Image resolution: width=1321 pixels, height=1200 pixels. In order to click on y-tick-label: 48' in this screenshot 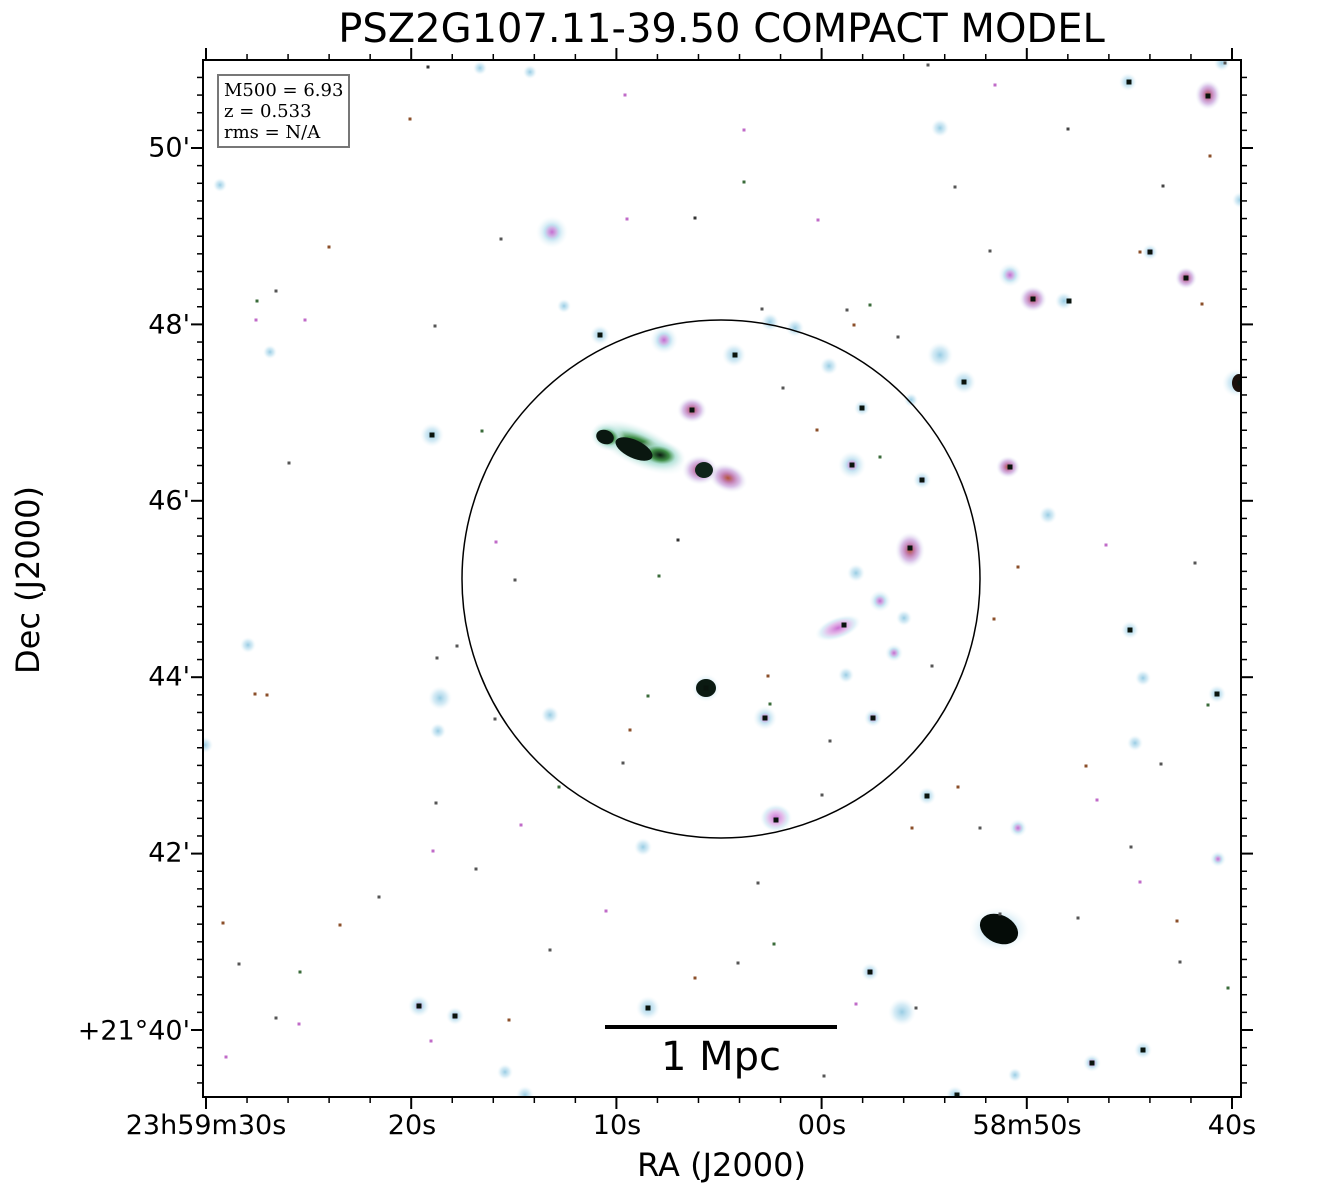, I will do `click(169, 325)`.